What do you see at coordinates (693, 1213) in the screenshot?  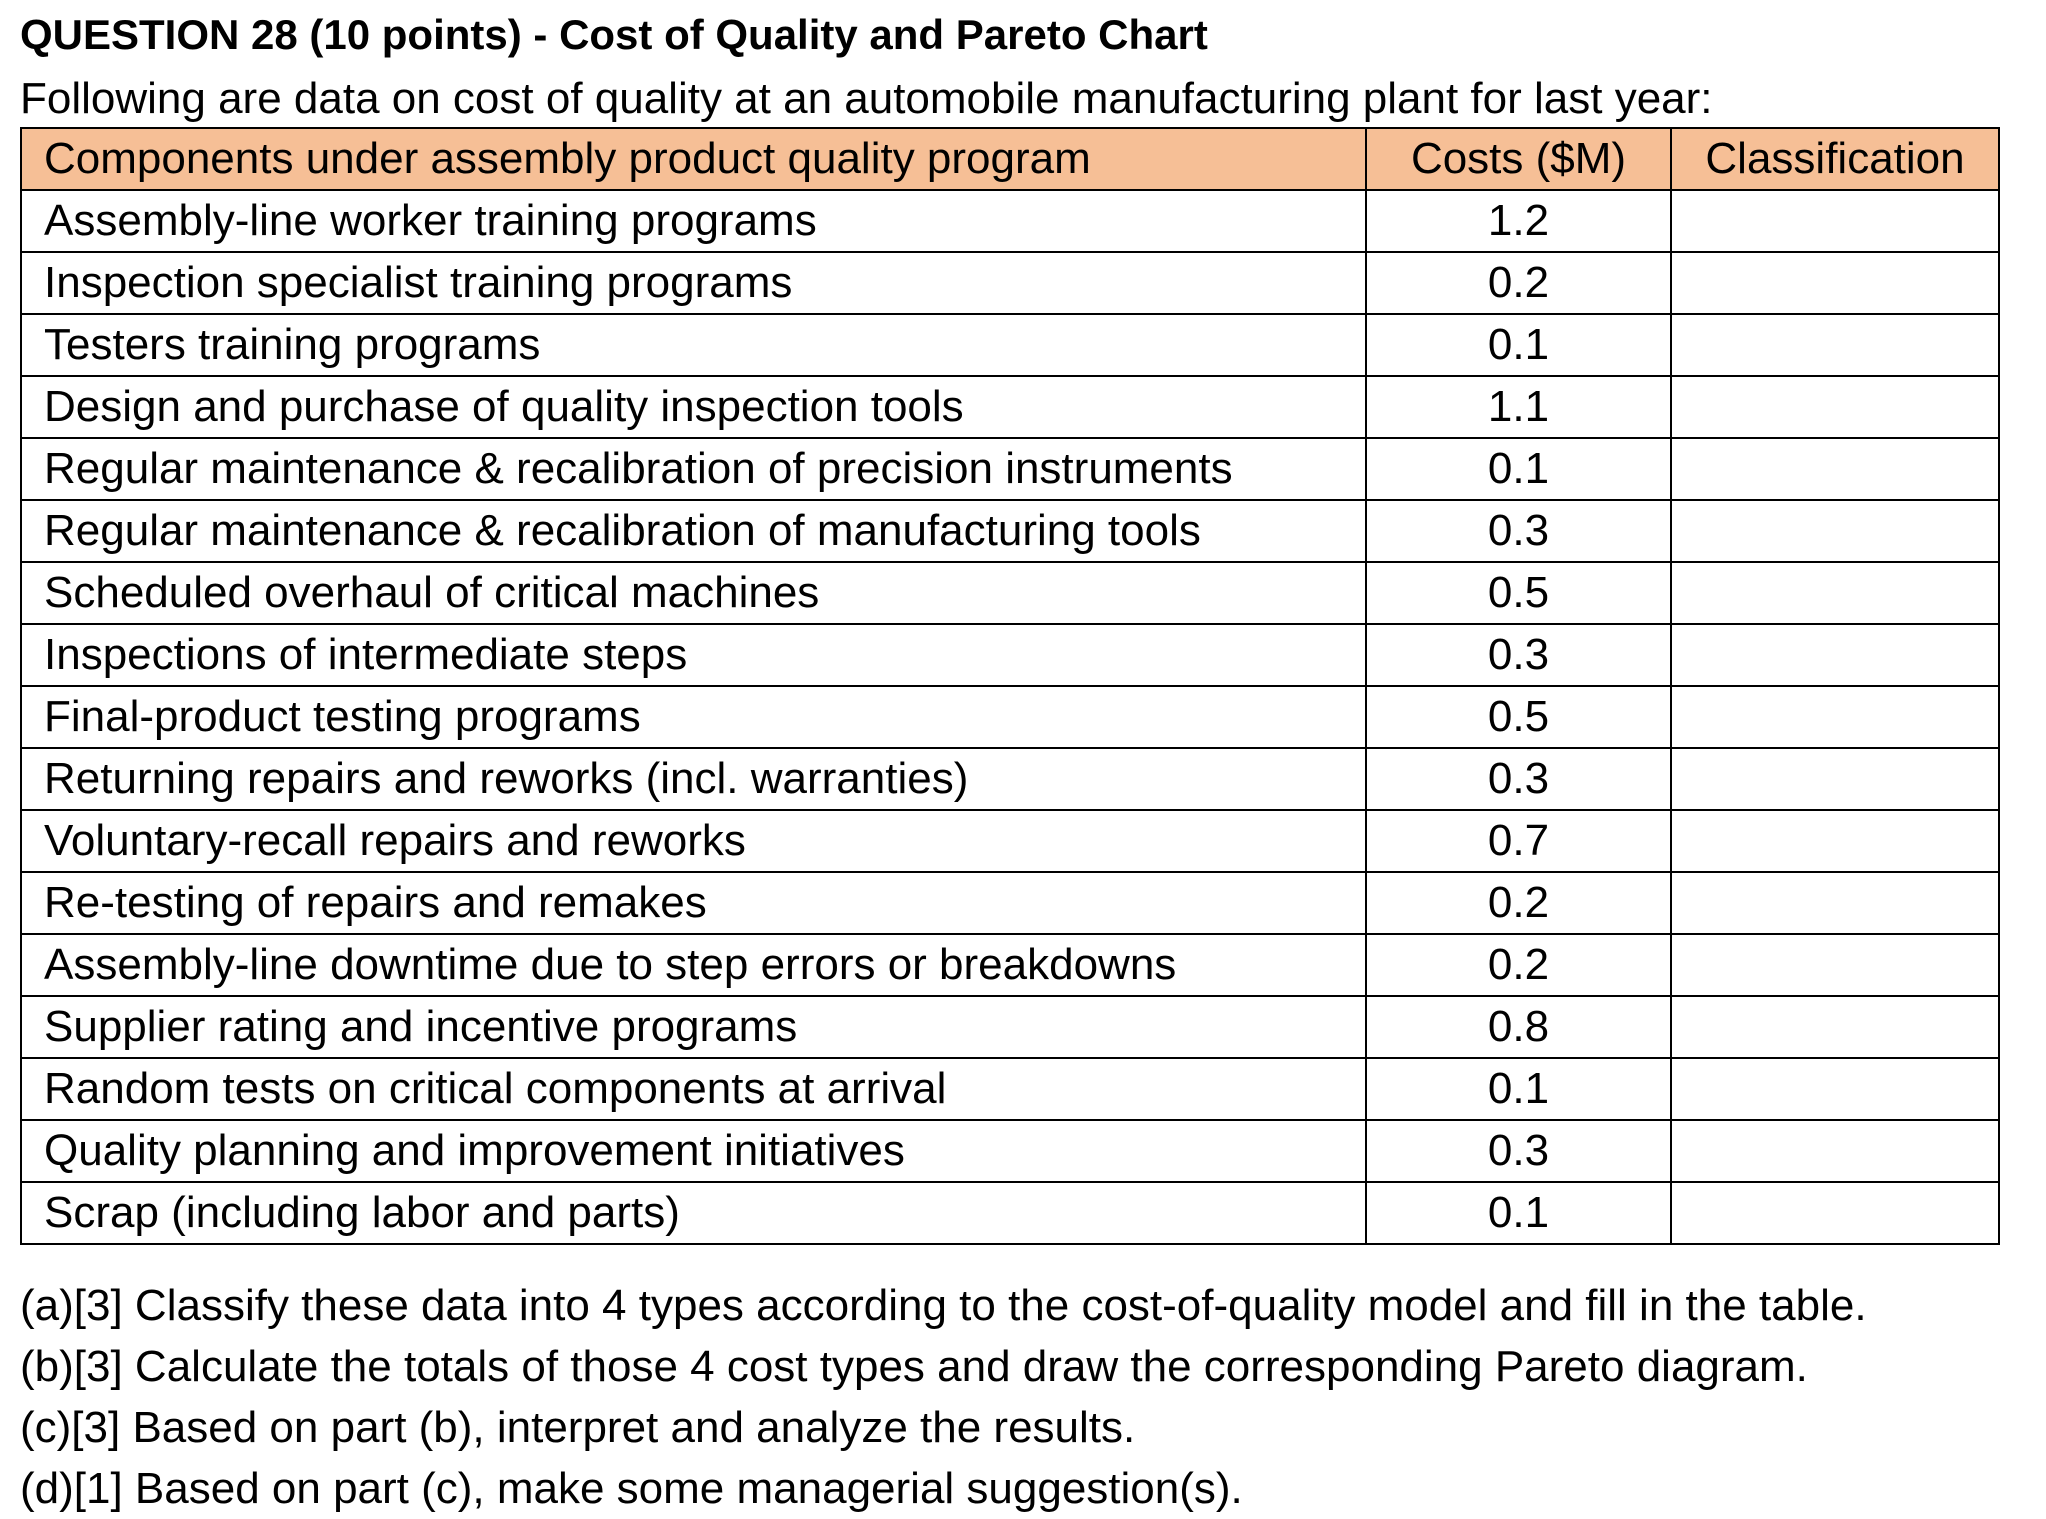 I see `component-cell: Scrap (including labor and parts)` at bounding box center [693, 1213].